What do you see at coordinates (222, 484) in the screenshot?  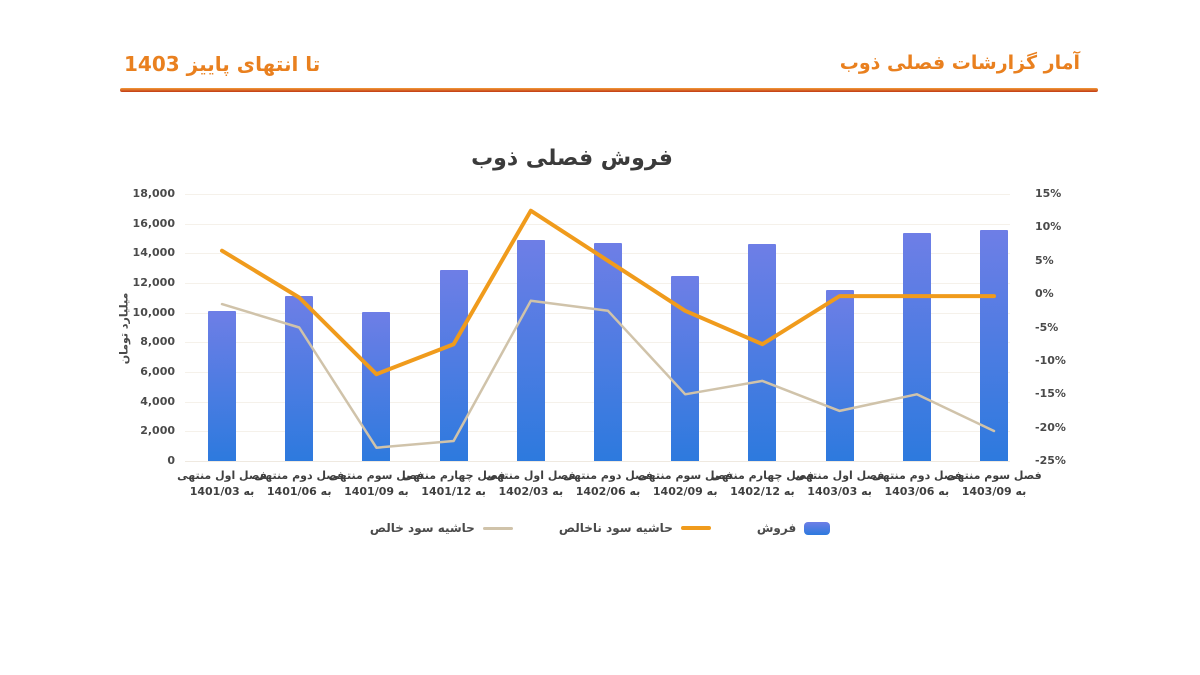 I see `x-axis-label: فصل اول منتهی به 1401/03` at bounding box center [222, 484].